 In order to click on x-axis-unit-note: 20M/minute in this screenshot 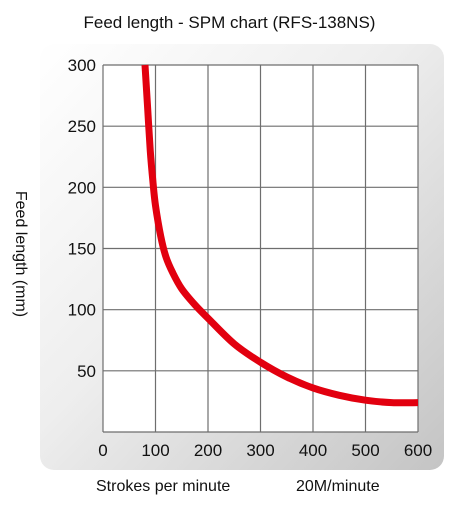, I will do `click(338, 486)`.